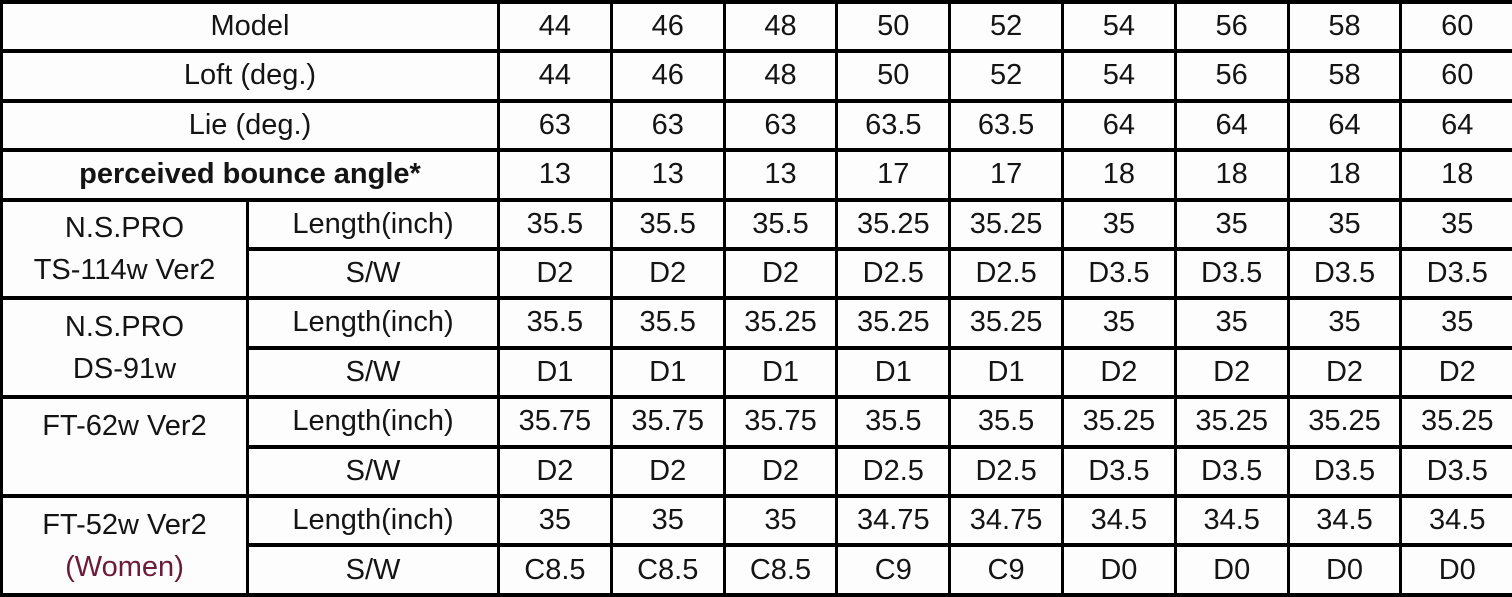 The width and height of the screenshot is (1512, 597). What do you see at coordinates (555, 175) in the screenshot?
I see `spec-value-cell: 13` at bounding box center [555, 175].